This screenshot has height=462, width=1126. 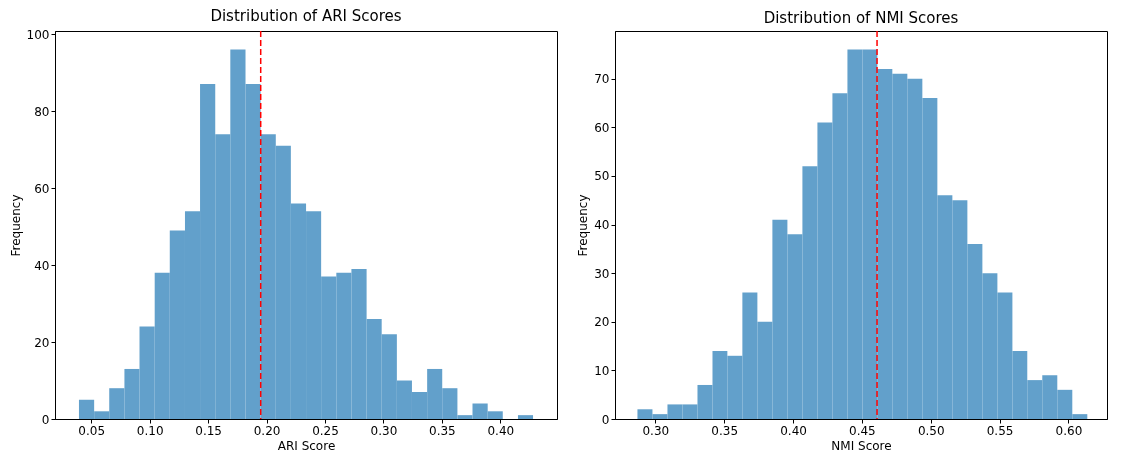 What do you see at coordinates (602, 176) in the screenshot?
I see `y-tick-label: 50` at bounding box center [602, 176].